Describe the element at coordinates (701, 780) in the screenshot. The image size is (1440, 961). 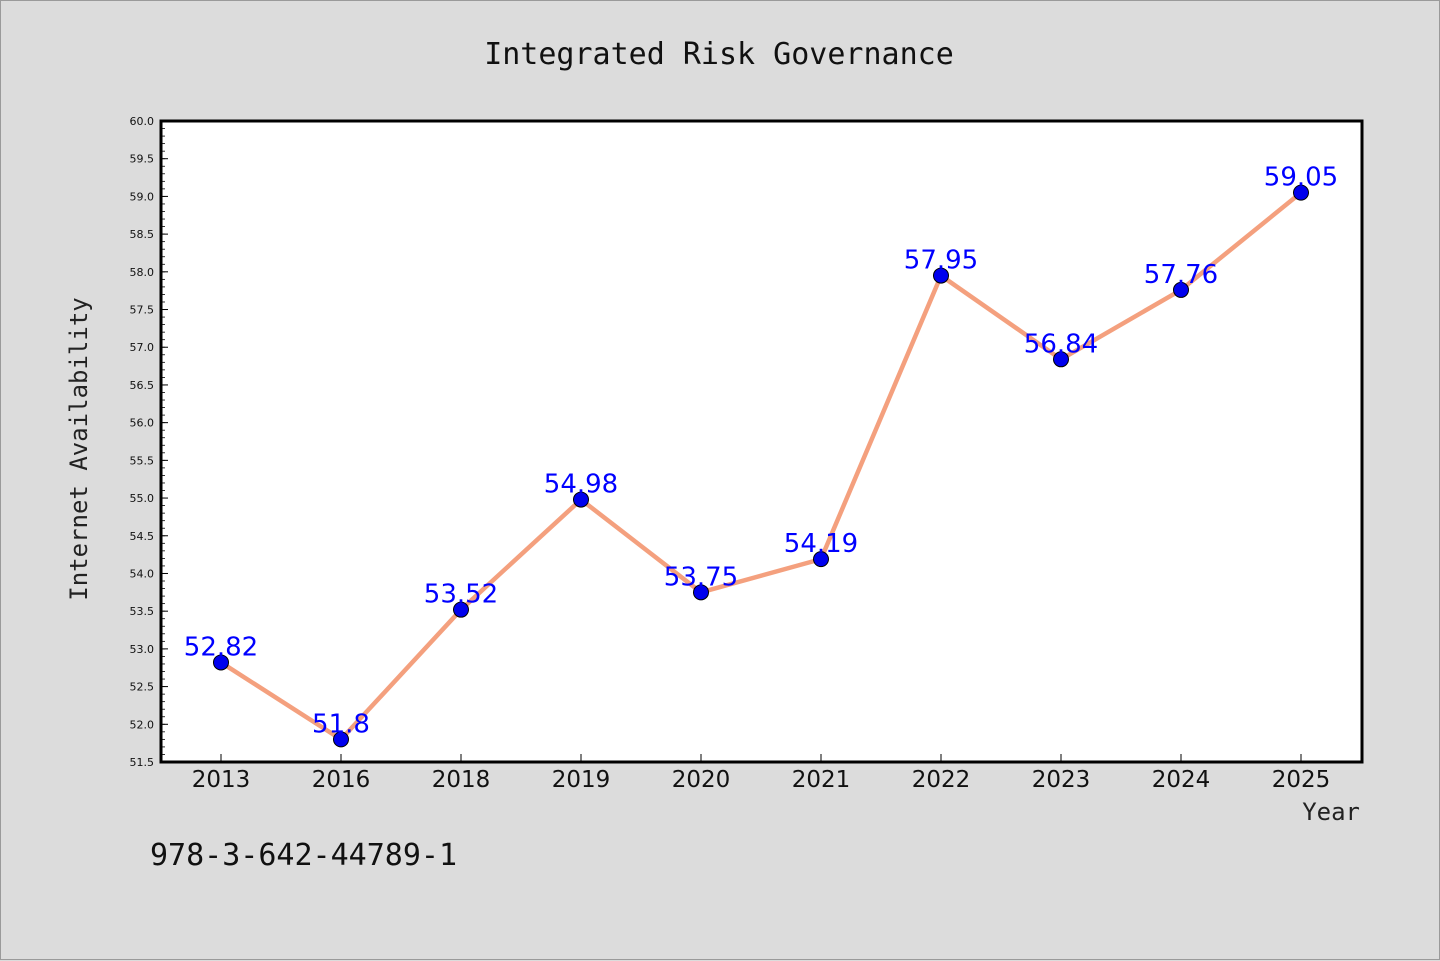
I see `x-tick-label: 2020` at that location.